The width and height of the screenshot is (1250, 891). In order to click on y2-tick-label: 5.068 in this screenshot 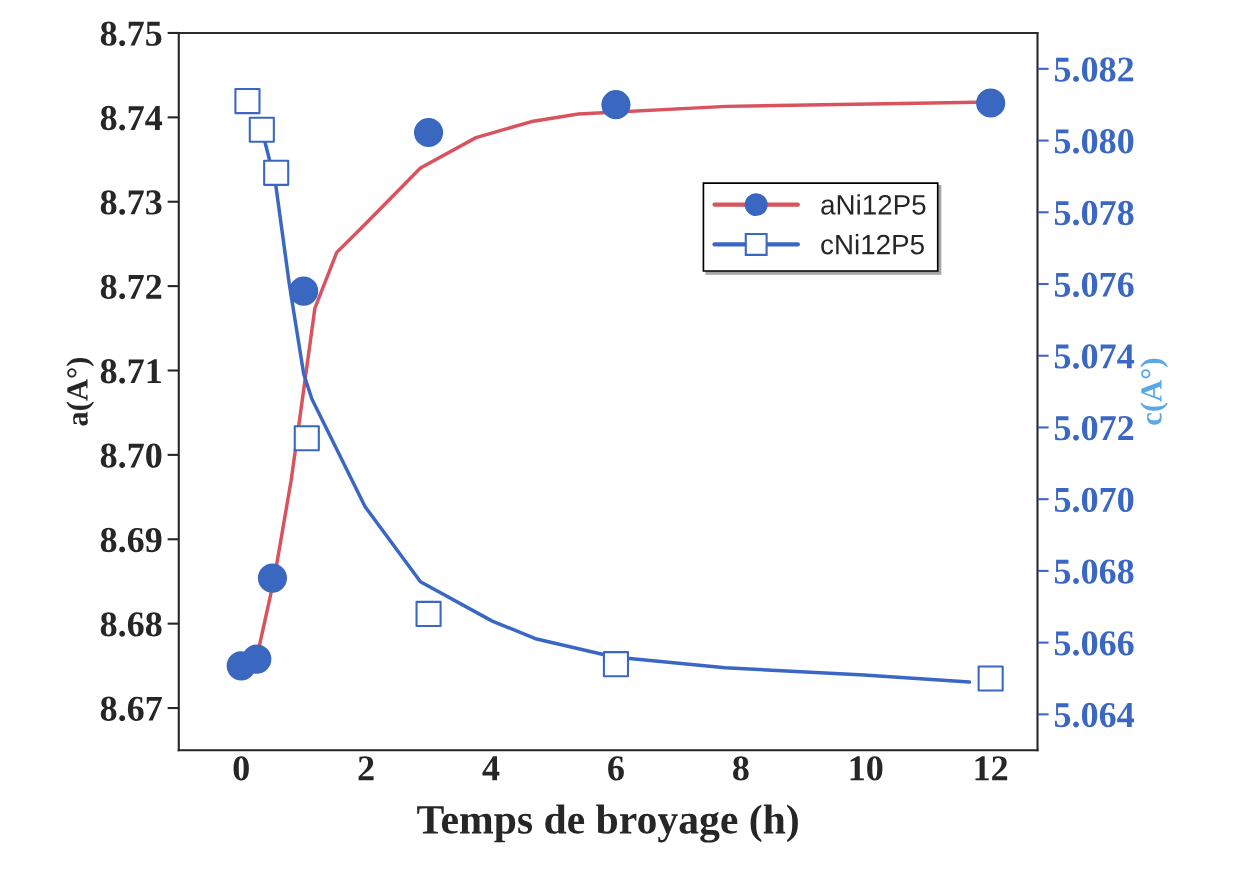, I will do `click(1094, 571)`.